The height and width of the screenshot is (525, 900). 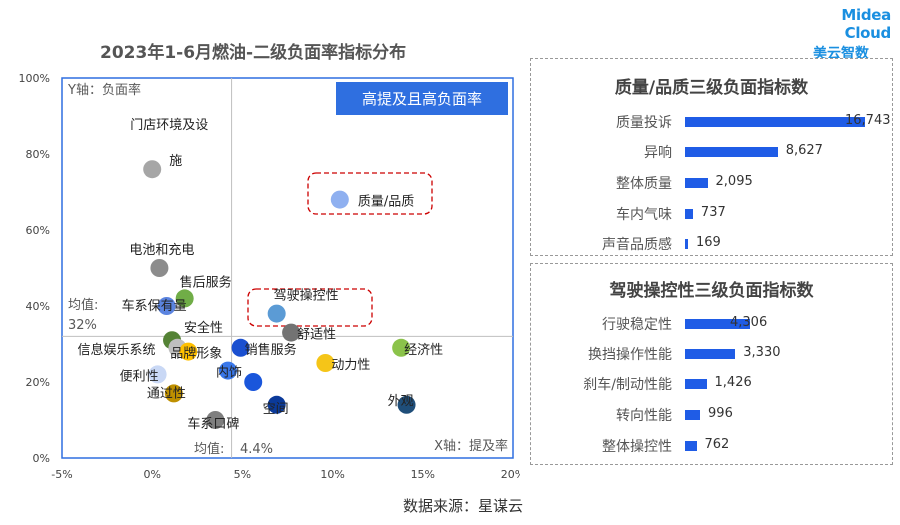 I want to click on bar-row: 刹车/制动性能 1,426, so click(x=711, y=383).